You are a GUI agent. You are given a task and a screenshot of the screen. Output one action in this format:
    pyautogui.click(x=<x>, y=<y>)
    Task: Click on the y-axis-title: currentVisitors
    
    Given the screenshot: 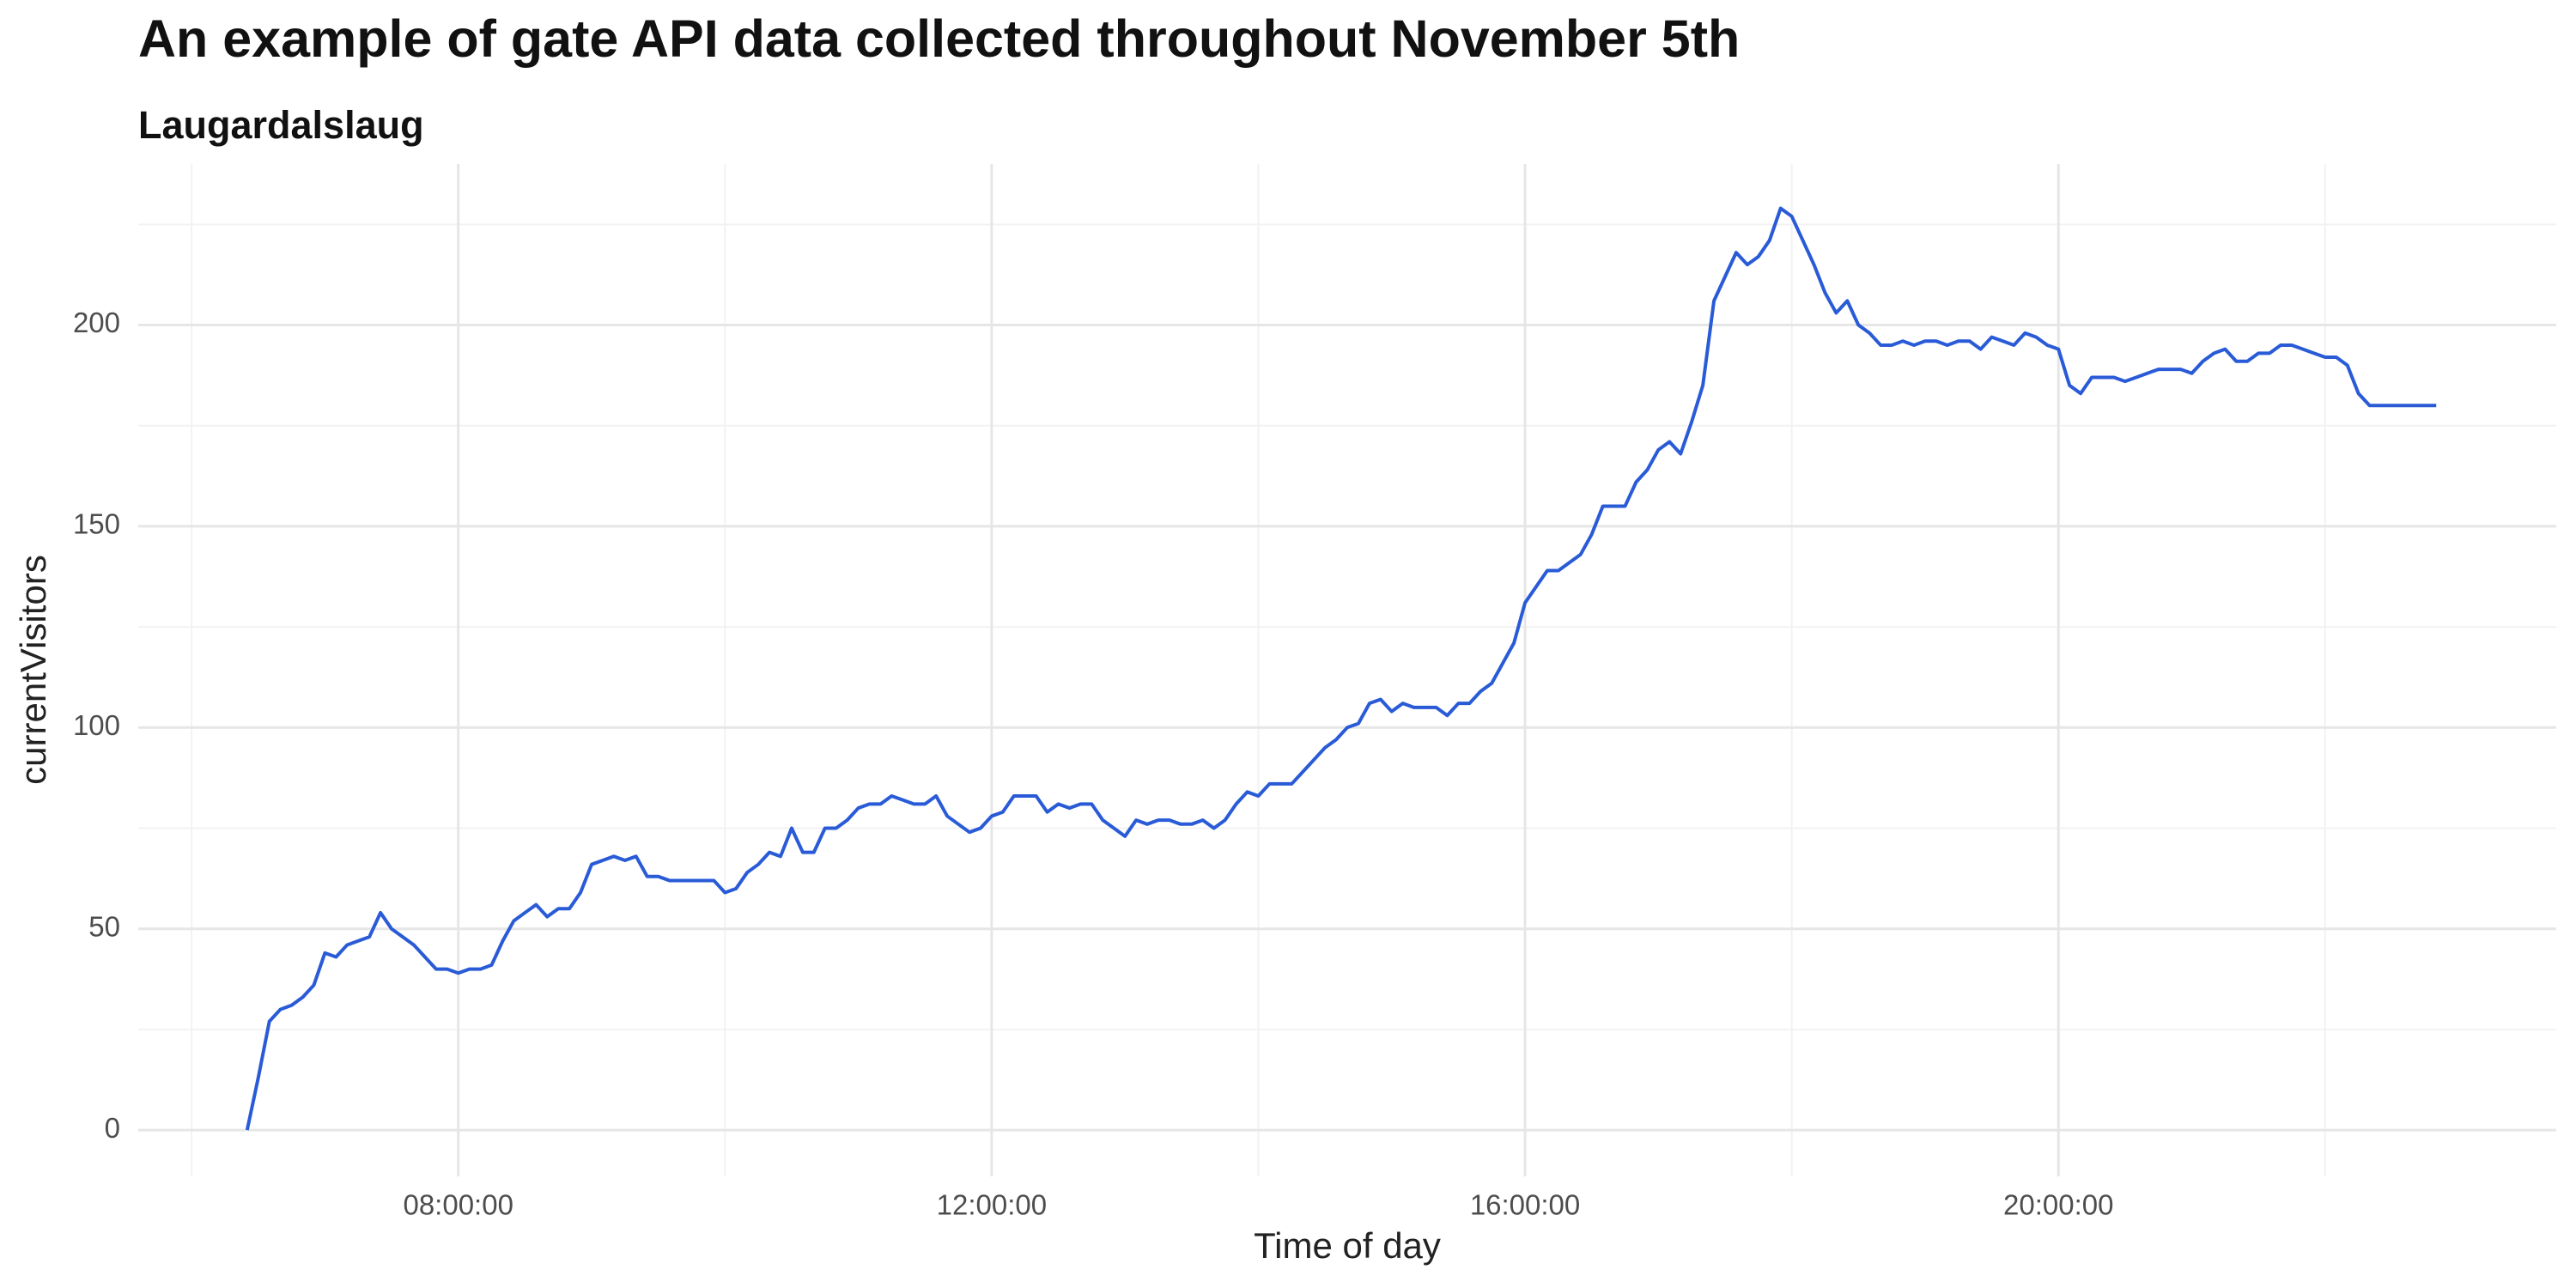 What is the action you would take?
    pyautogui.click(x=33, y=670)
    